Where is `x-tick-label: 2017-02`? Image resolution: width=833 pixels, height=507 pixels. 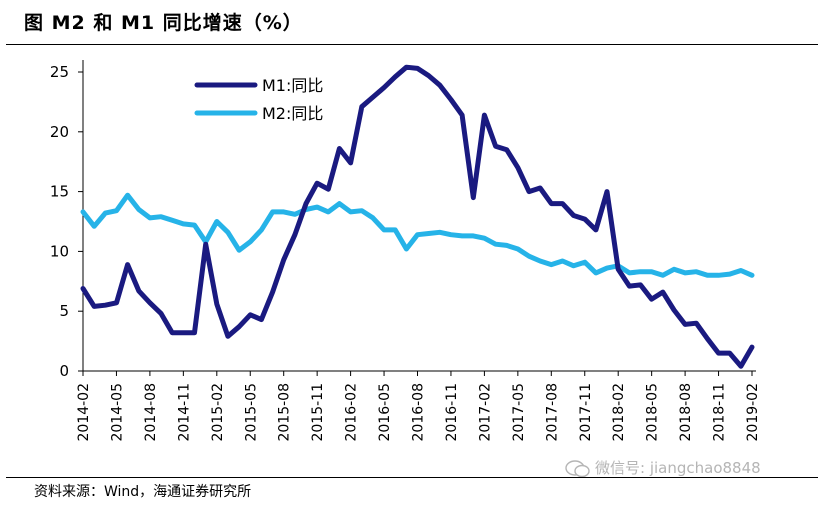 x-tick-label: 2017-02 is located at coordinates (485, 412).